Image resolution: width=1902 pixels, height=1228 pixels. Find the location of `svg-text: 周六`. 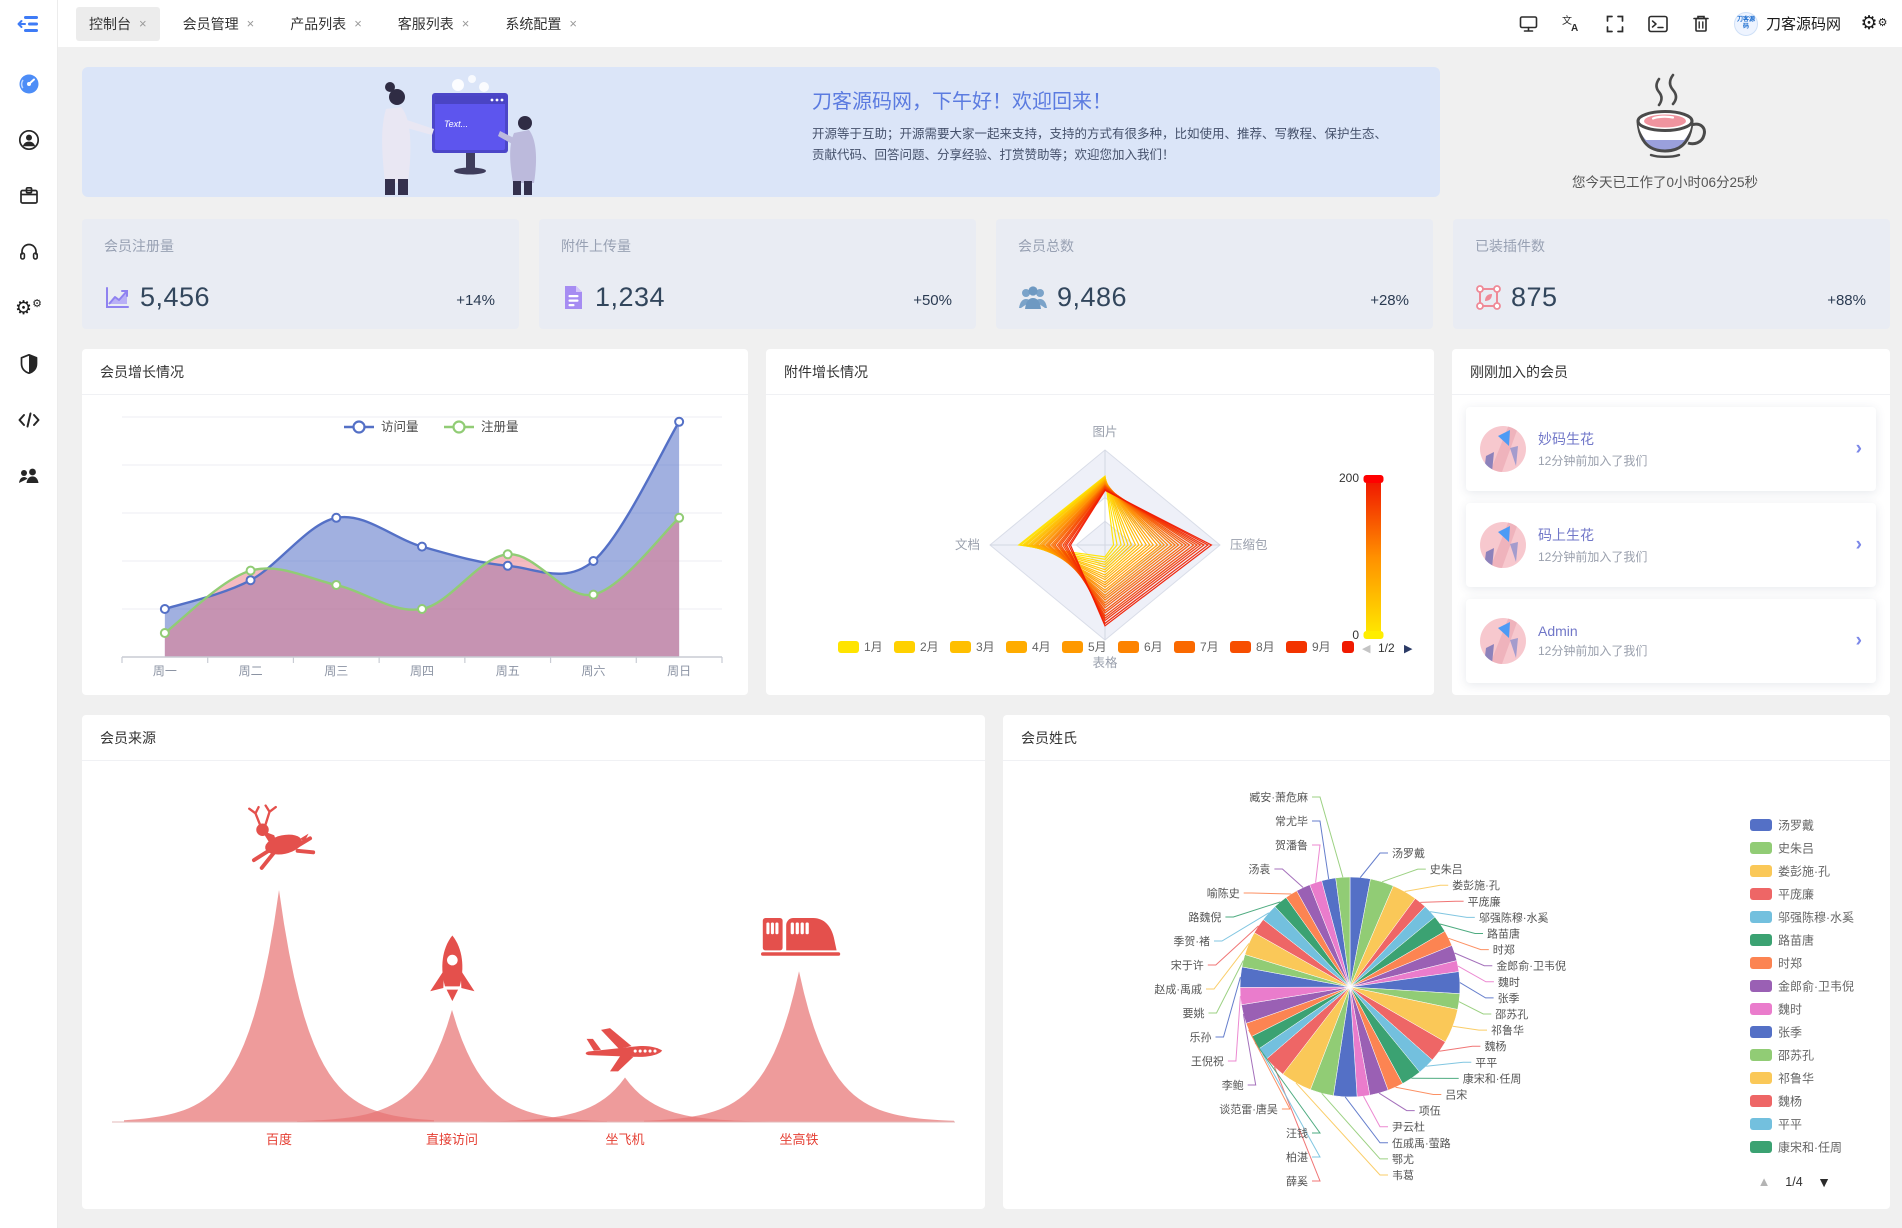

svg-text: 周六 is located at coordinates (593, 671).